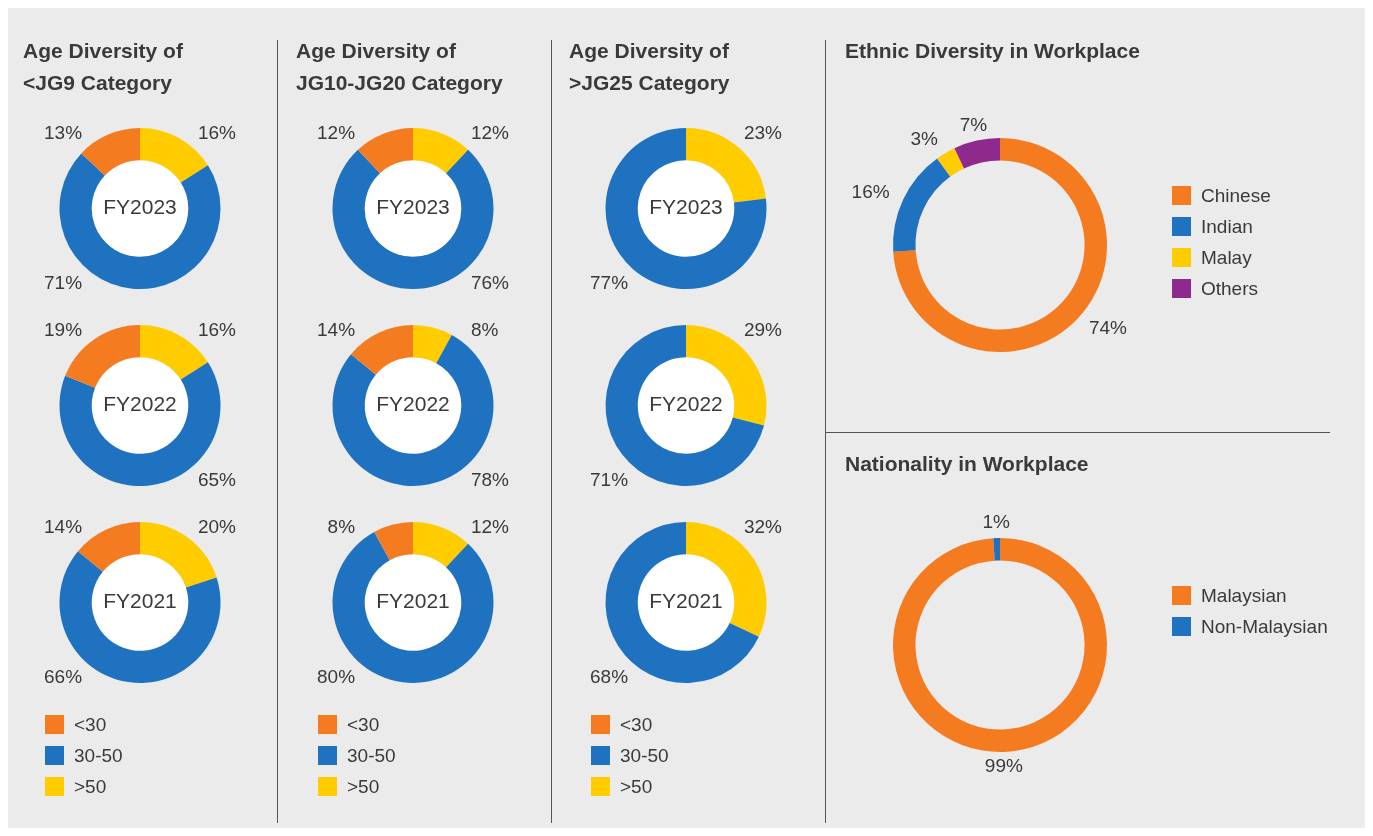 The image size is (1373, 836). Describe the element at coordinates (1244, 595) in the screenshot. I see `legend-label: Malaysian` at that location.